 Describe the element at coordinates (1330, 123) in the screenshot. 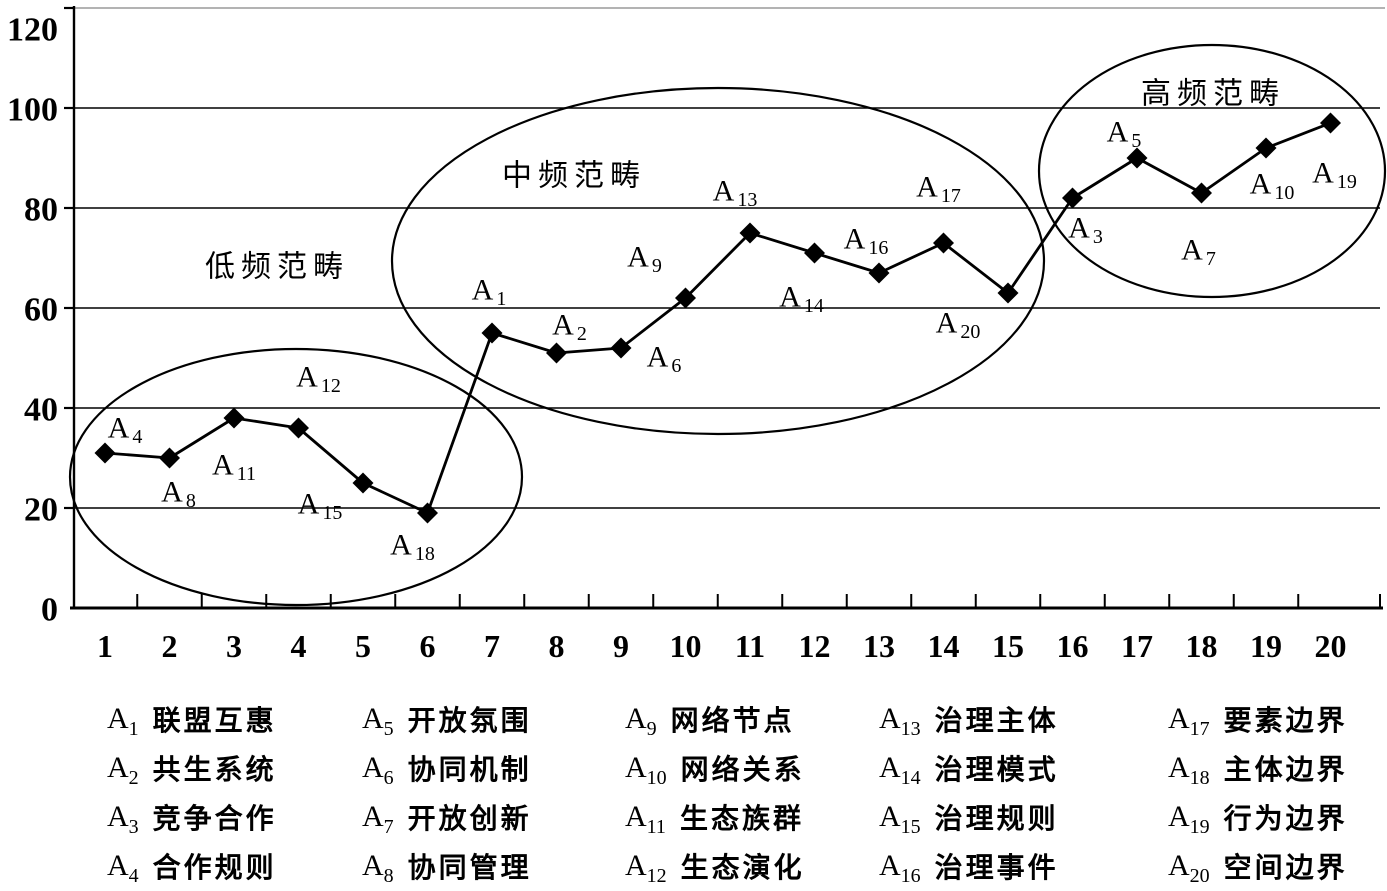

I see `data-point-marker-A19` at that location.